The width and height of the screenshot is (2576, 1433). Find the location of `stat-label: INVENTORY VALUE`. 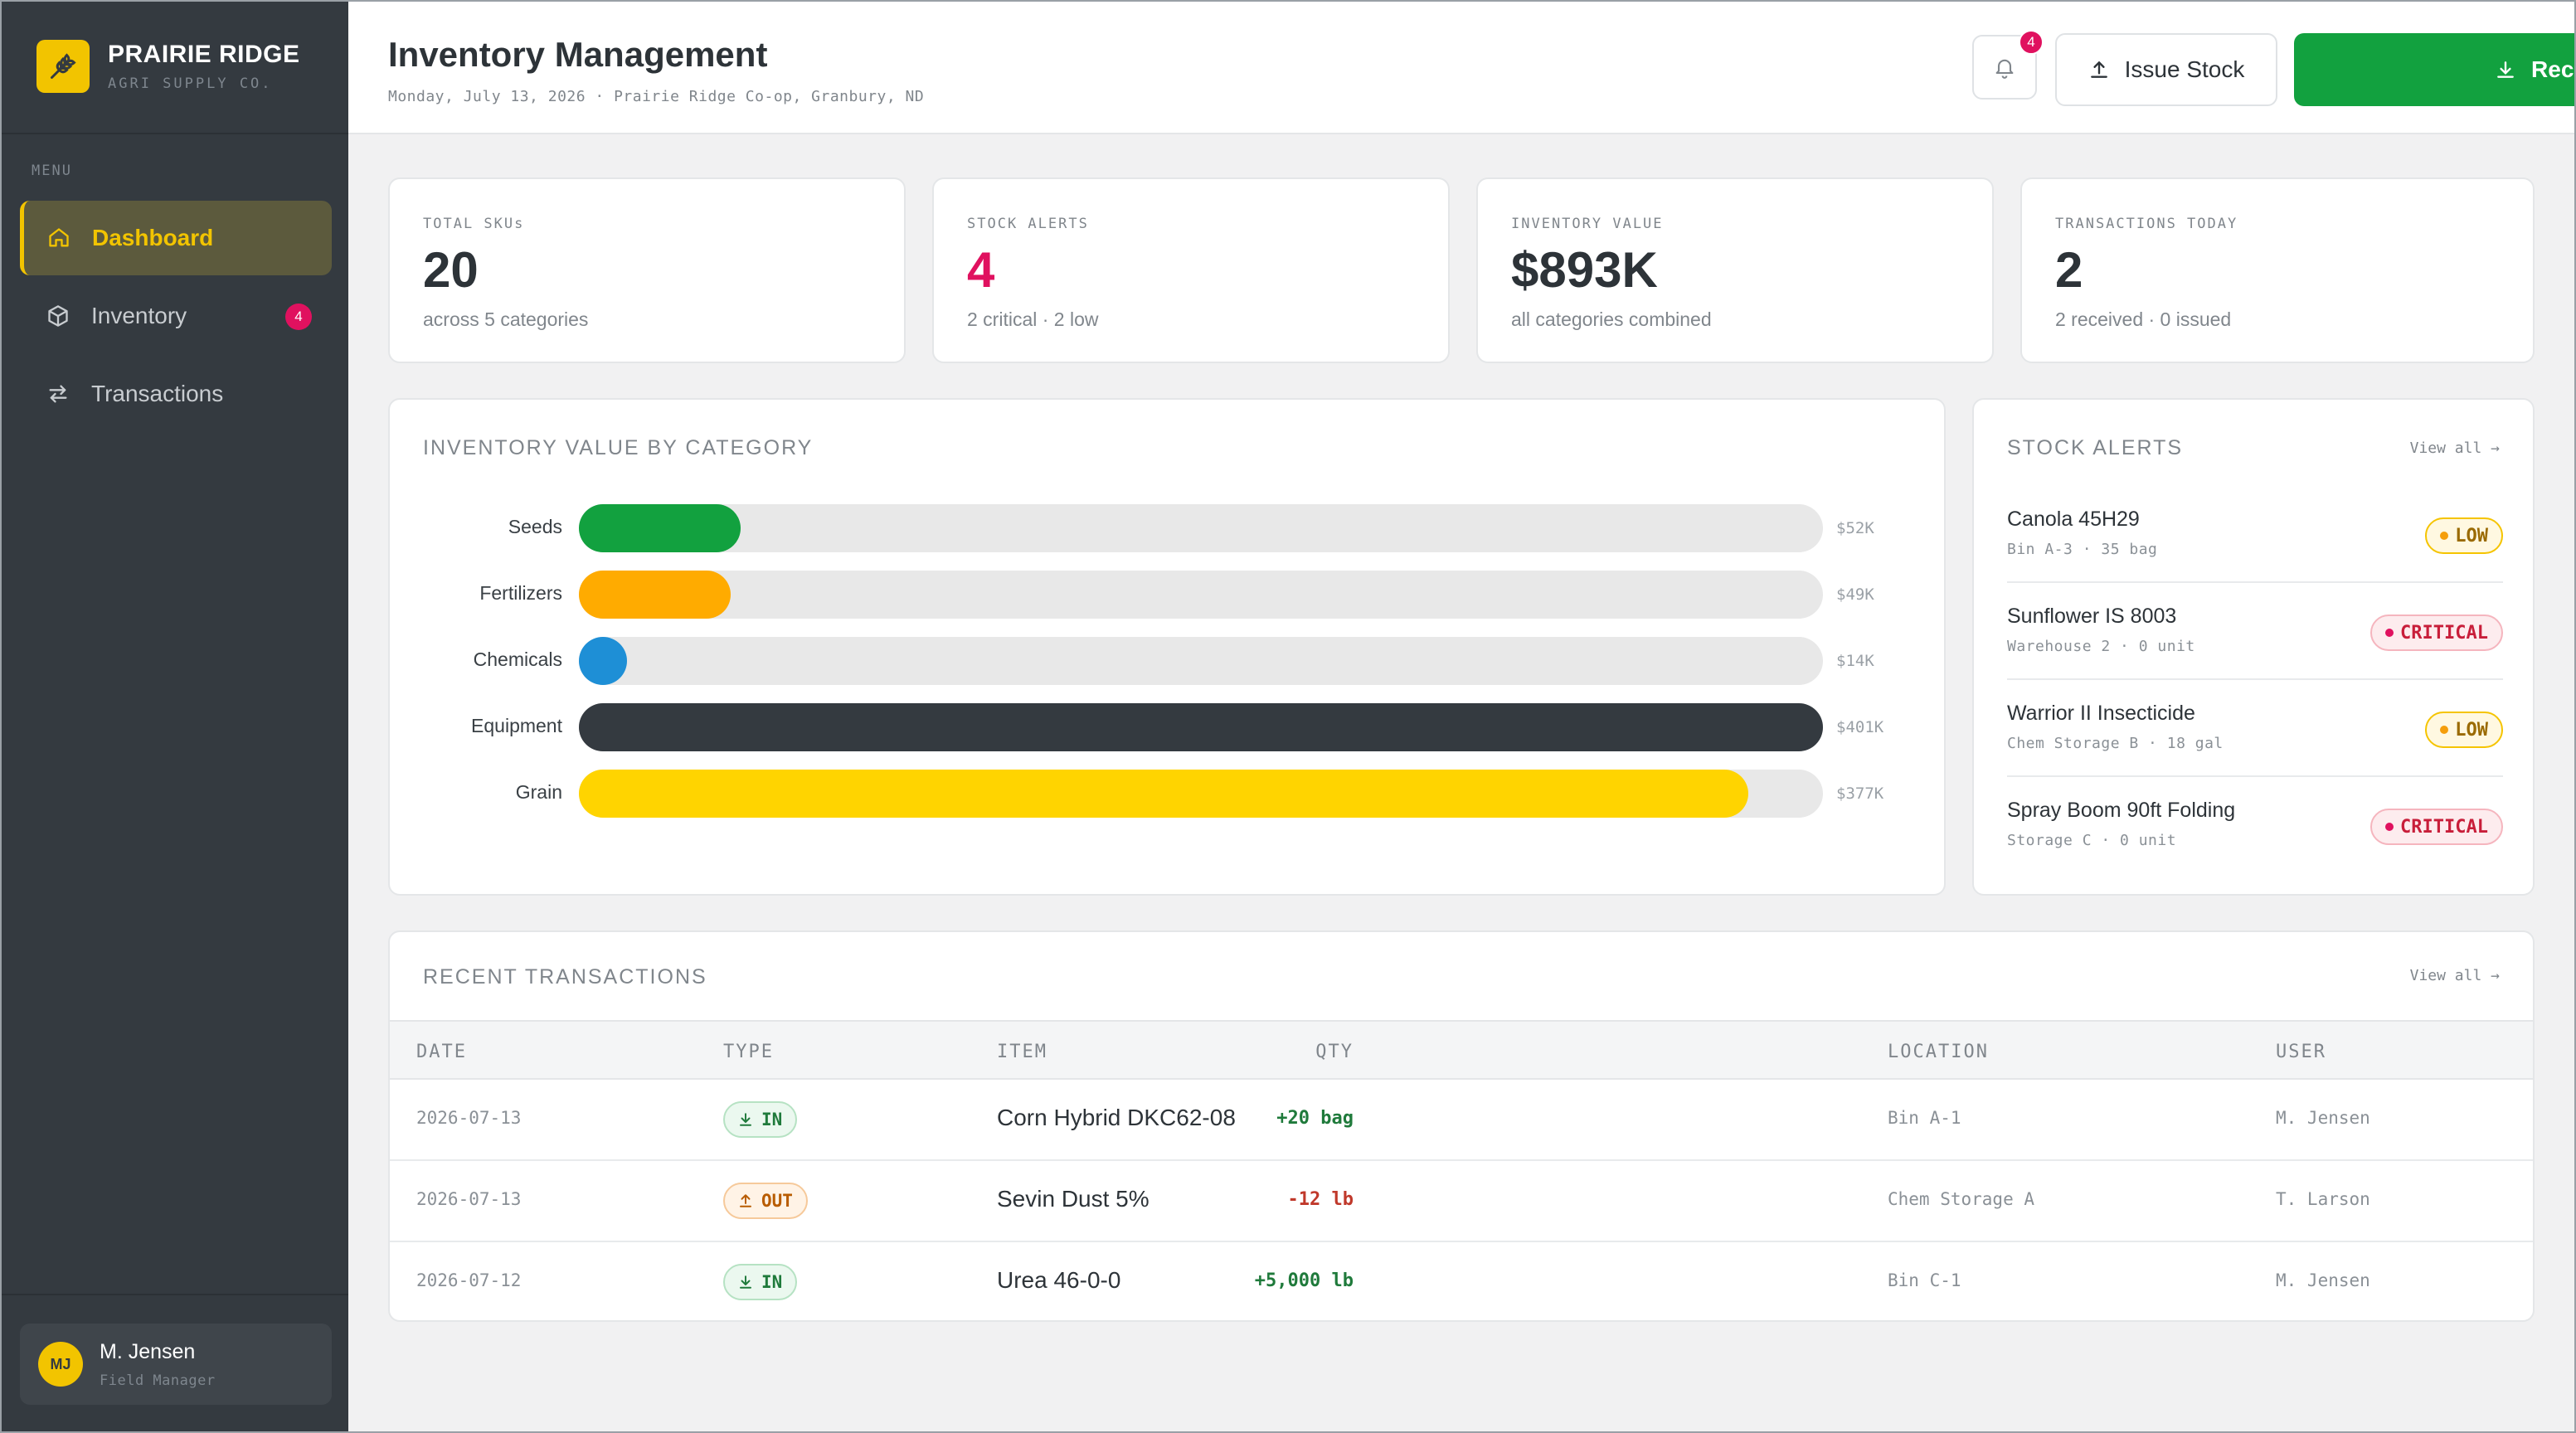

stat-label: INVENTORY VALUE is located at coordinates (1588, 224).